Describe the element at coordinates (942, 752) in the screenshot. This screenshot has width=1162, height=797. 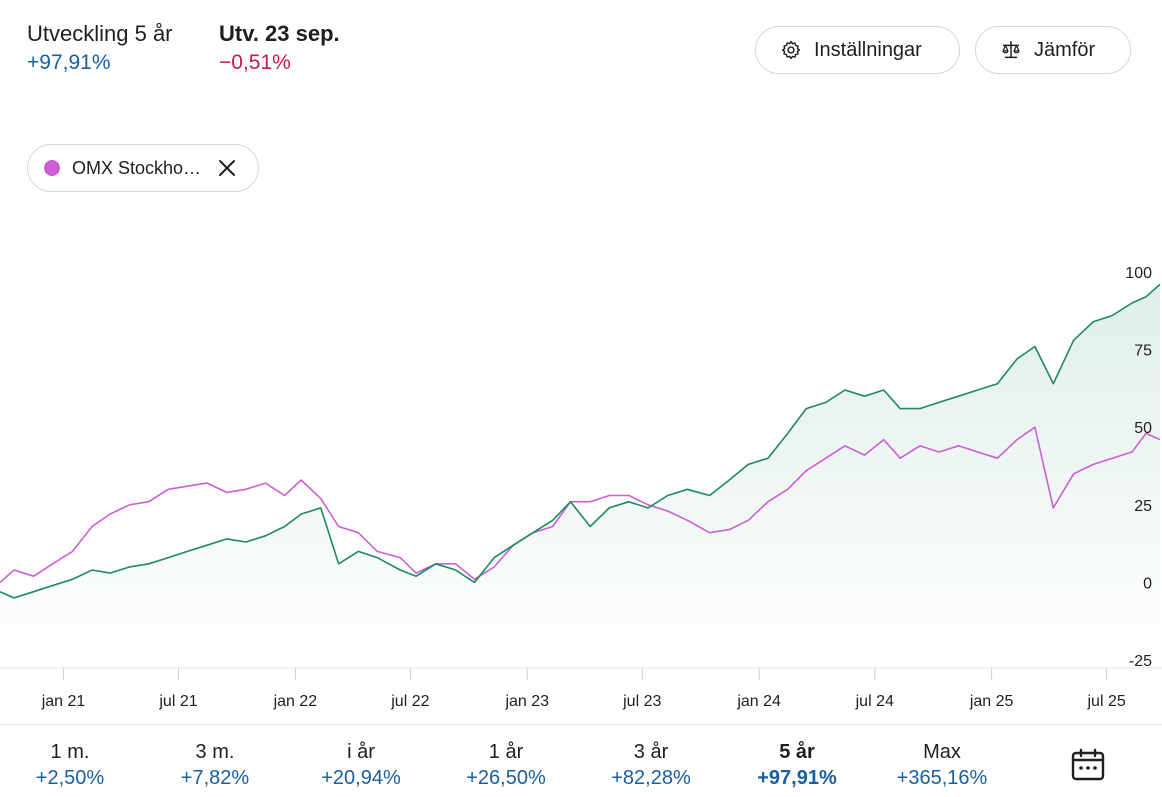
I see `period-label: Max` at that location.